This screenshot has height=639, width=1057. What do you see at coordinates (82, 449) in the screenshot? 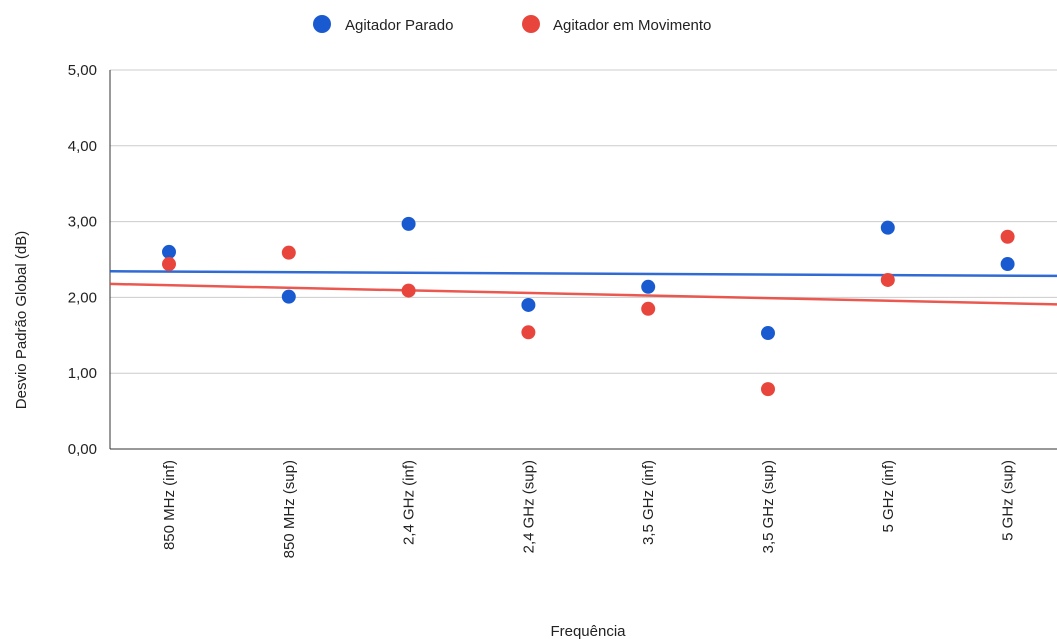
I see `y-tick-label: 0,00` at bounding box center [82, 449].